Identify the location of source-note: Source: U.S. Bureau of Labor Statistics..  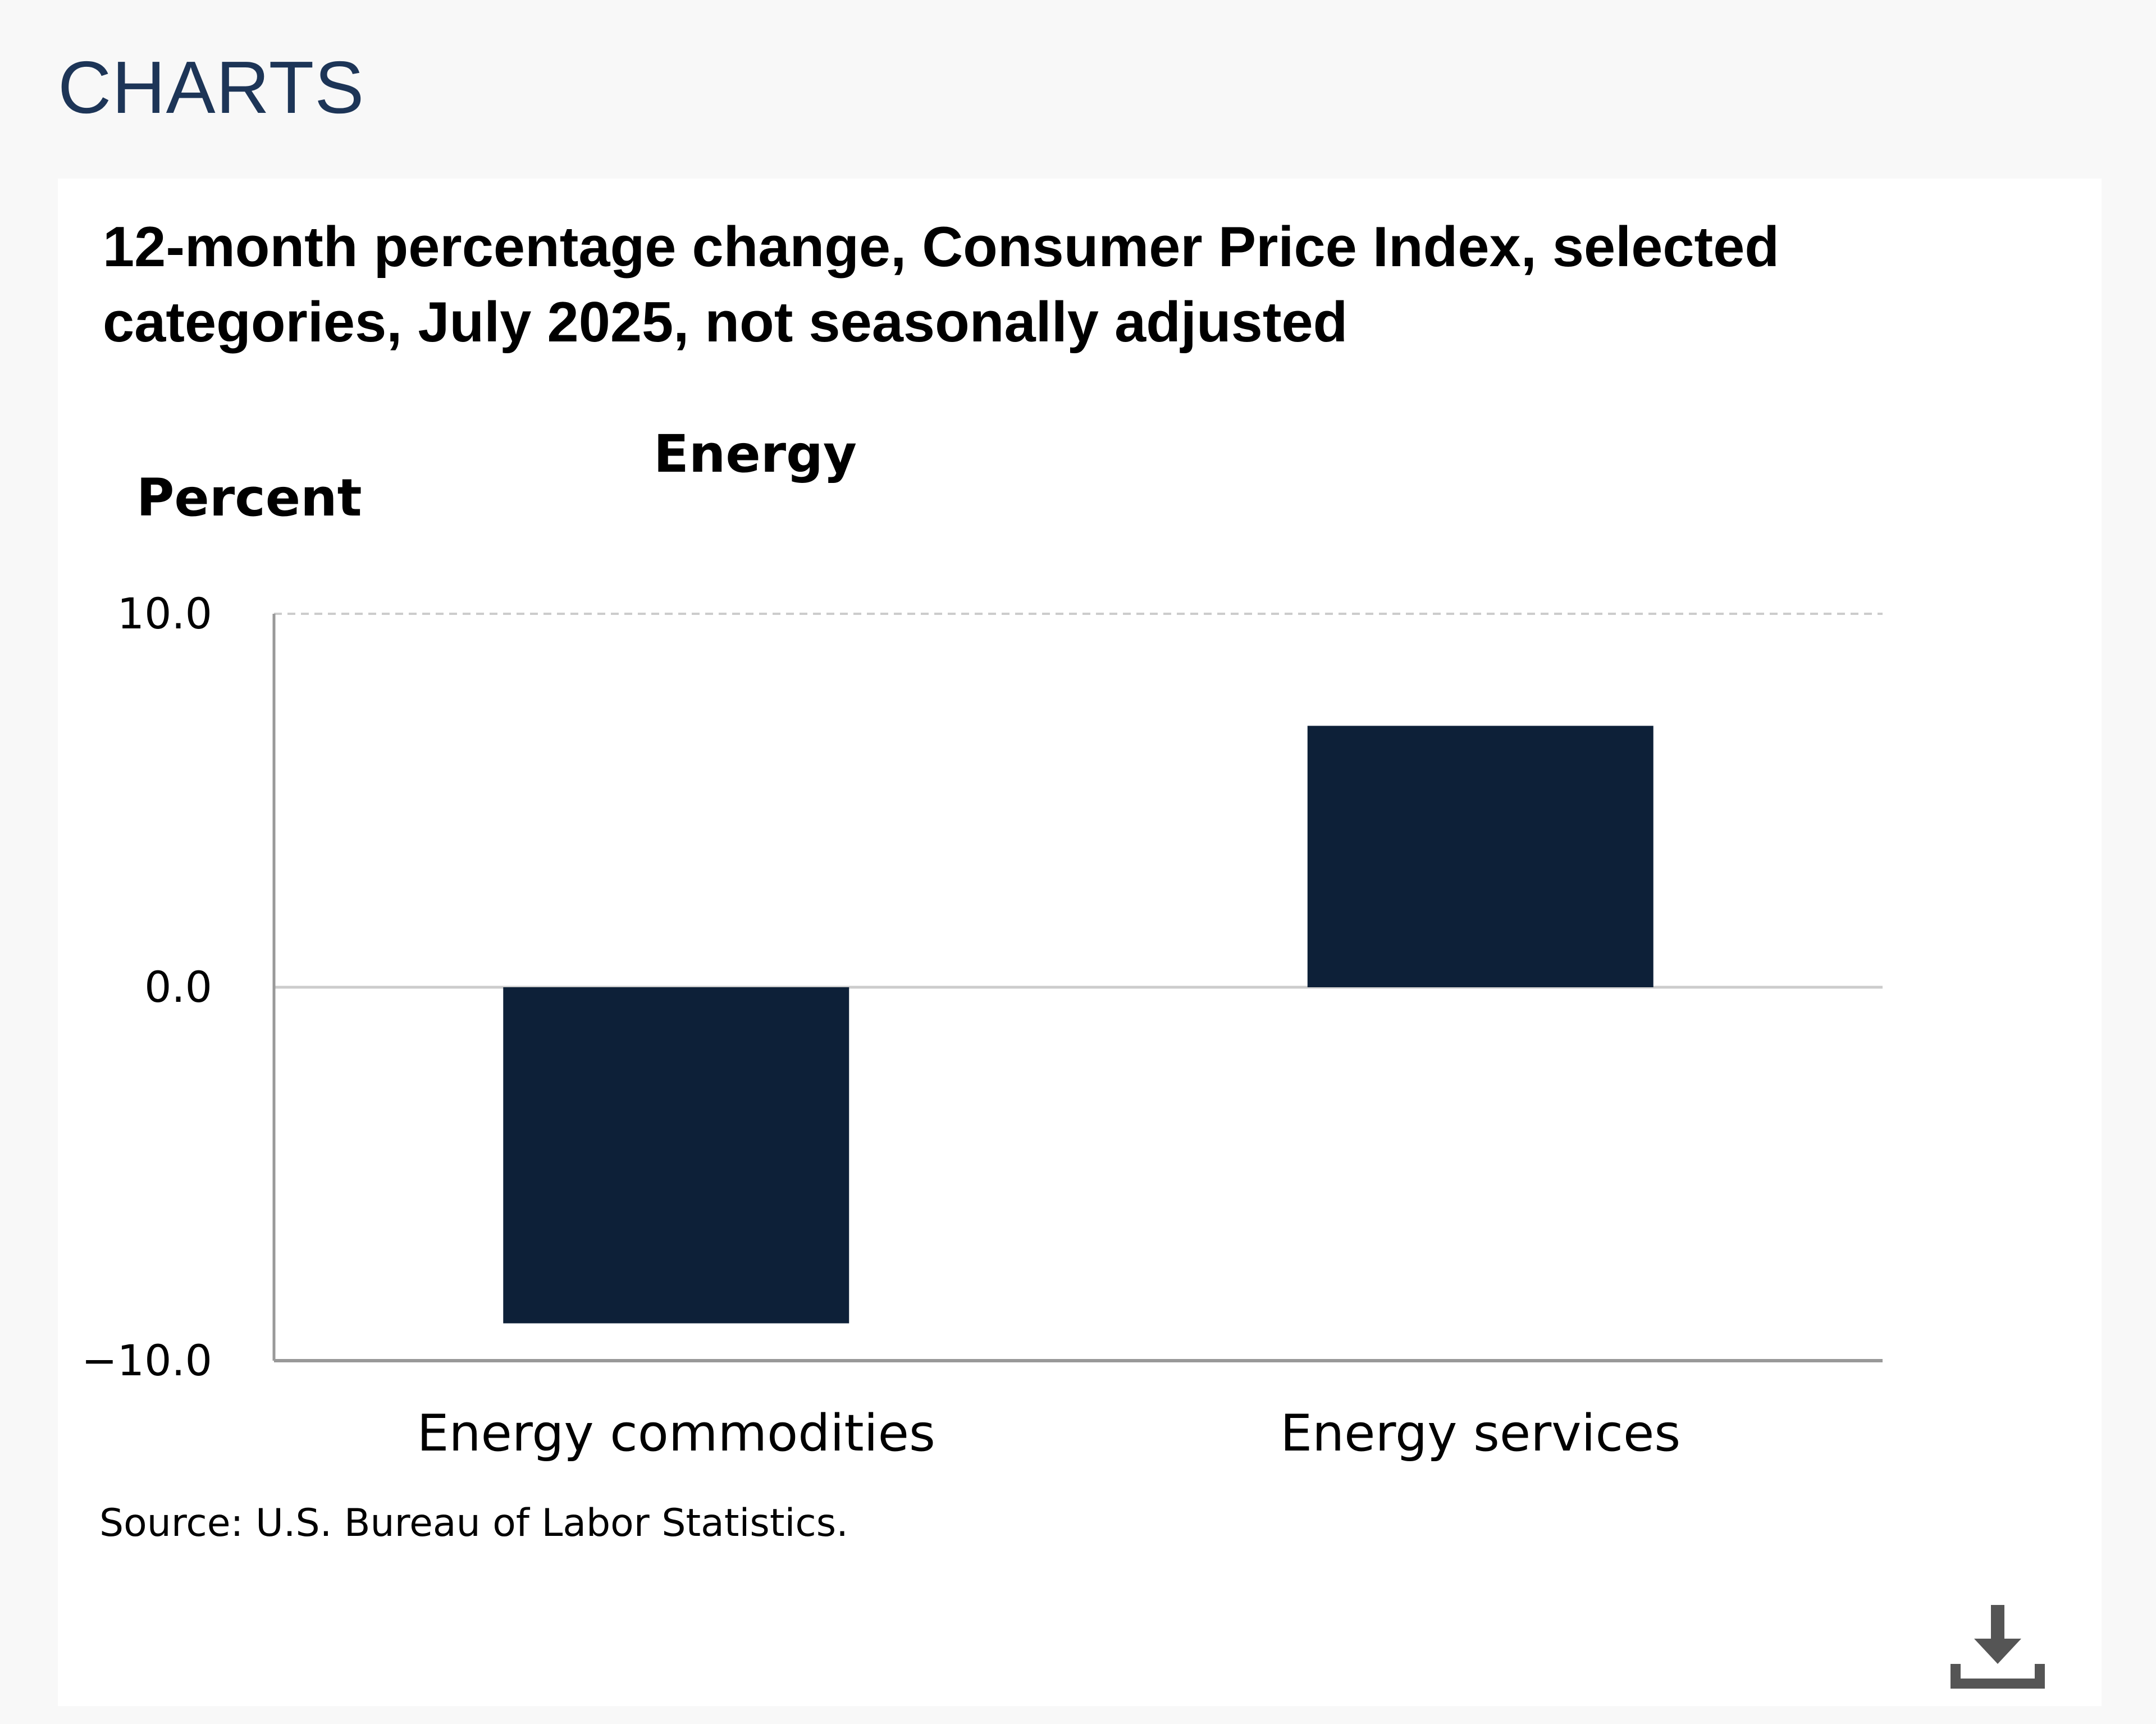
(473, 1523).